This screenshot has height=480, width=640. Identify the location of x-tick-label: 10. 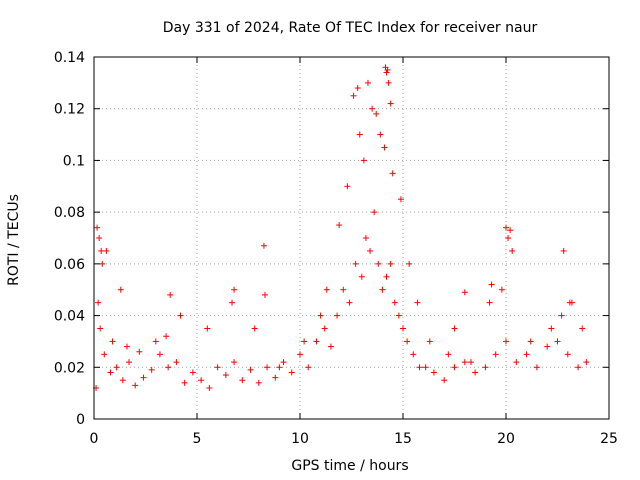
(300, 439).